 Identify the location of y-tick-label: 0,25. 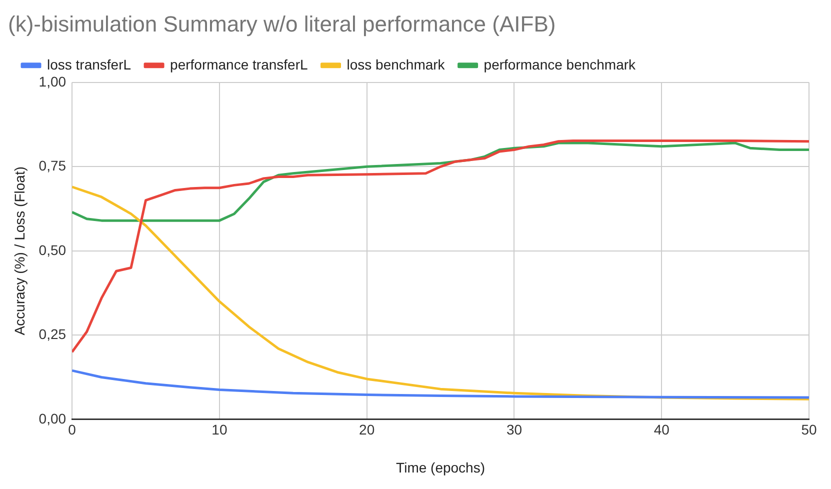
(52, 334).